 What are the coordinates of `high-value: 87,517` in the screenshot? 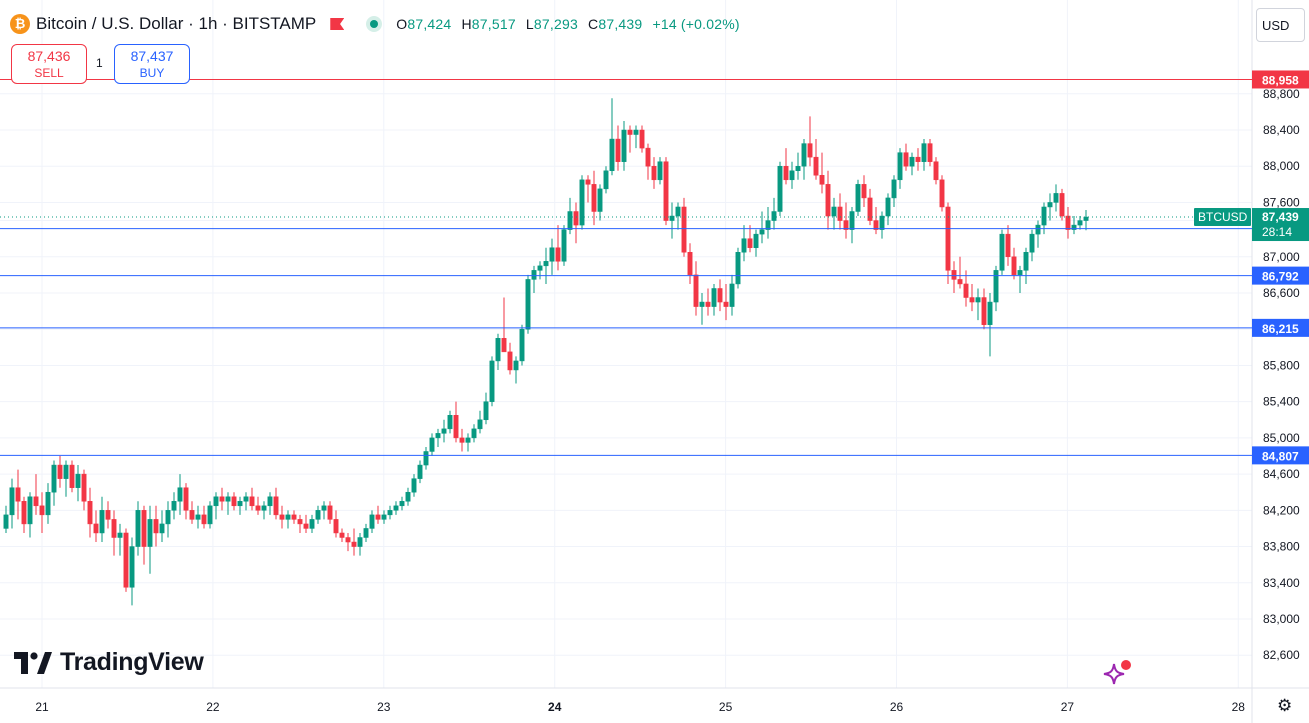 It's located at (493, 24).